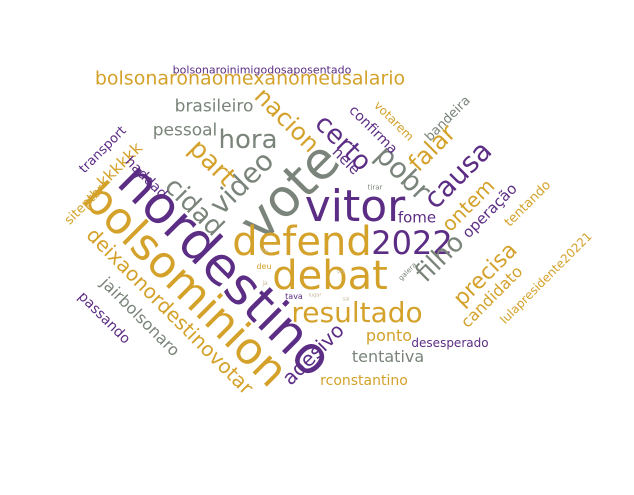 The height and width of the screenshot is (495, 634). What do you see at coordinates (214, 106) in the screenshot?
I see `word-brasileiro: brasileiro` at bounding box center [214, 106].